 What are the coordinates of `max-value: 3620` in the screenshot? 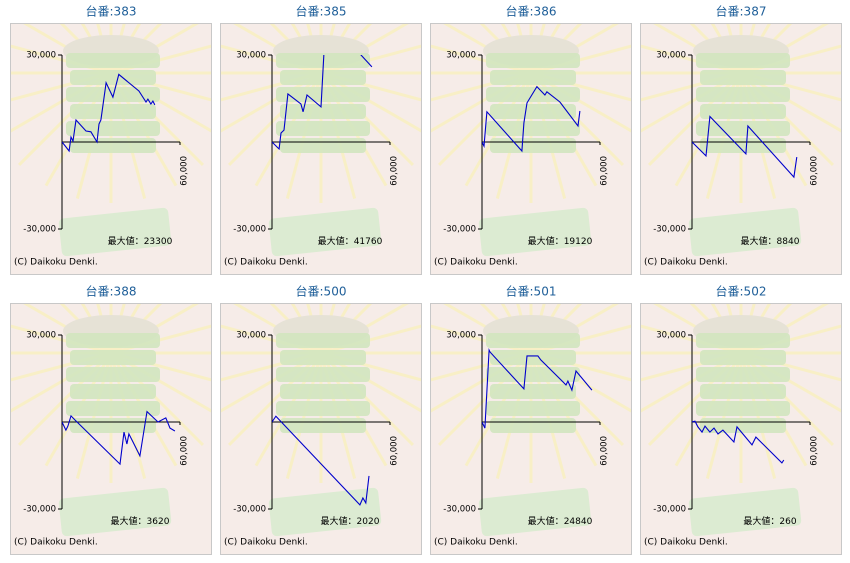 It's located at (158, 522).